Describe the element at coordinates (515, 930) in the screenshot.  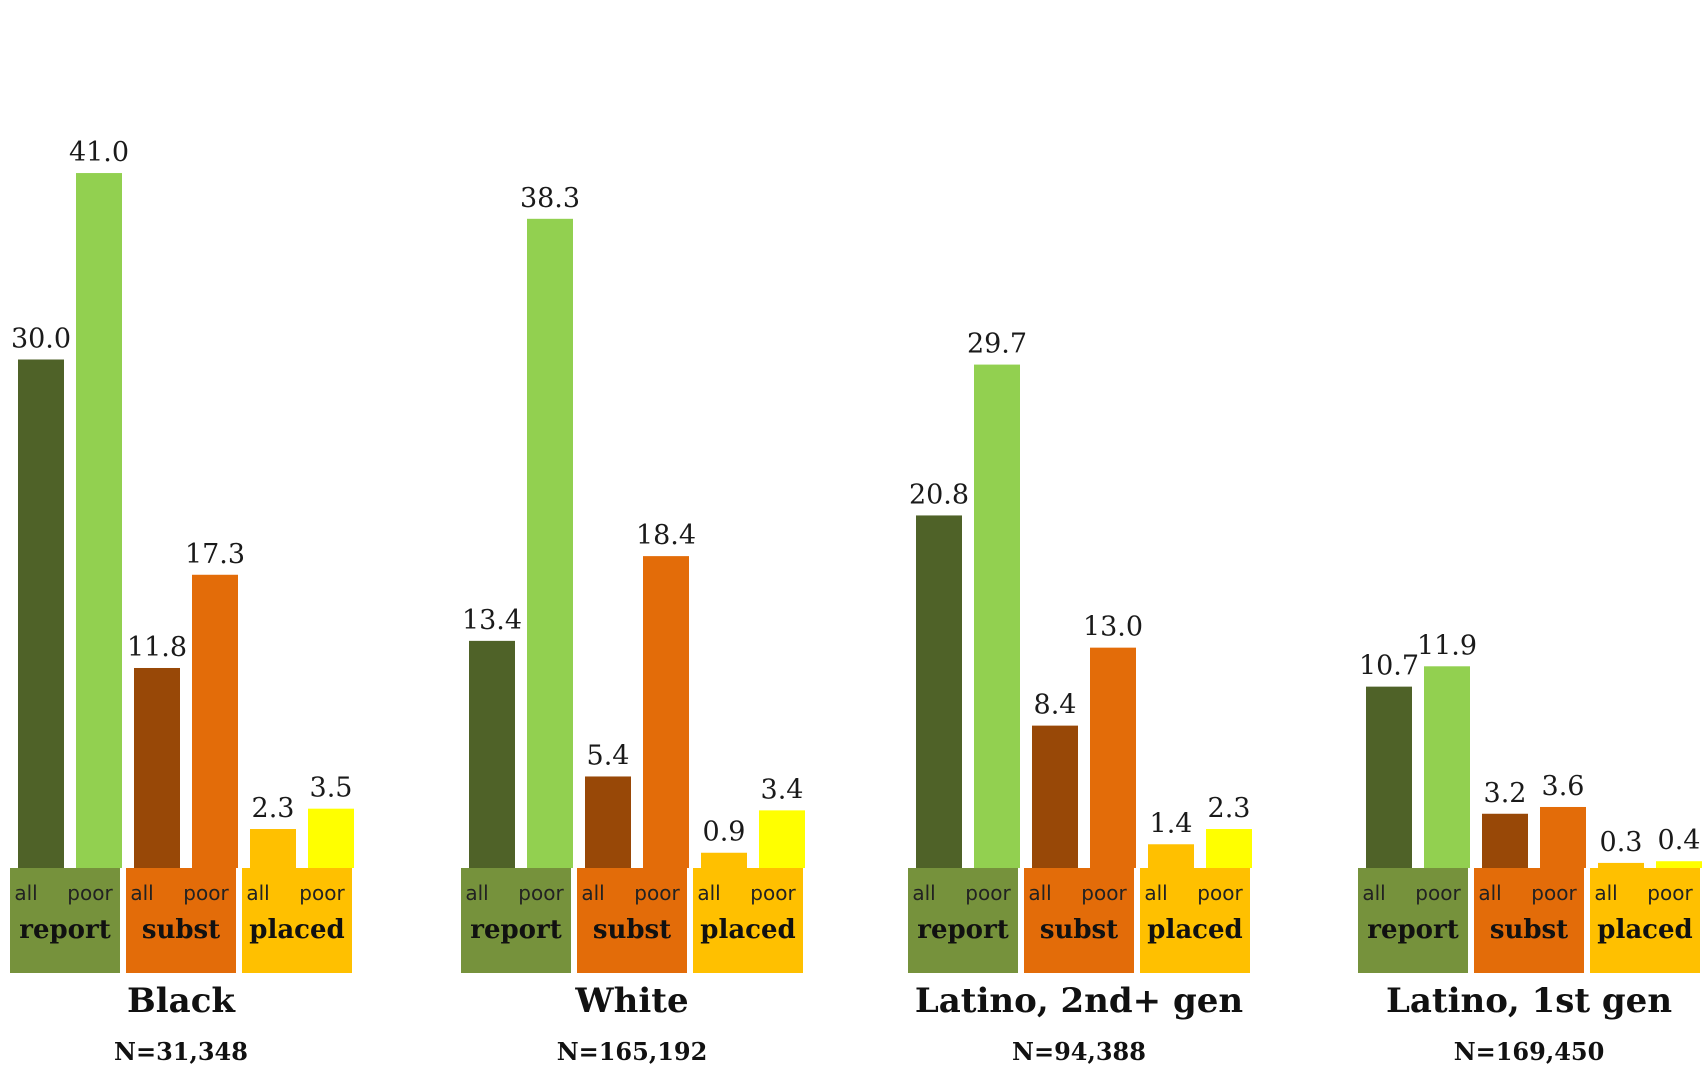
I see `category-label-white-report: report` at that location.